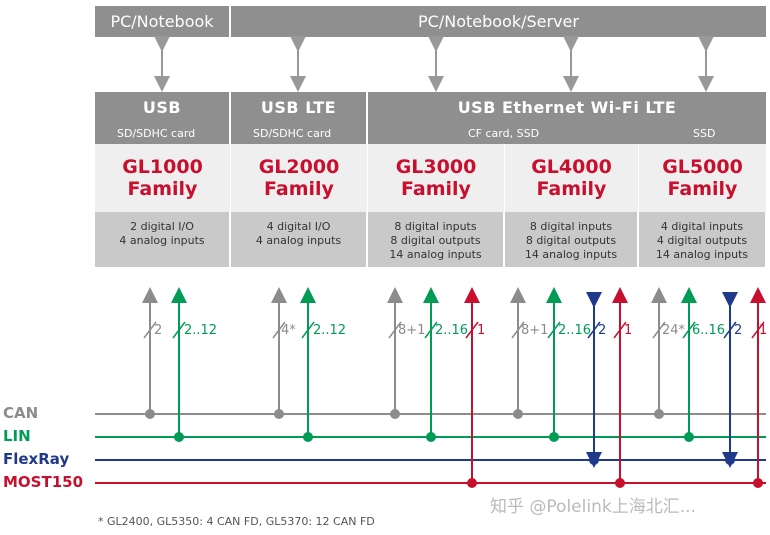 The image size is (770, 535). I want to click on family-gl3000: GL3000 Family, so click(436, 178).